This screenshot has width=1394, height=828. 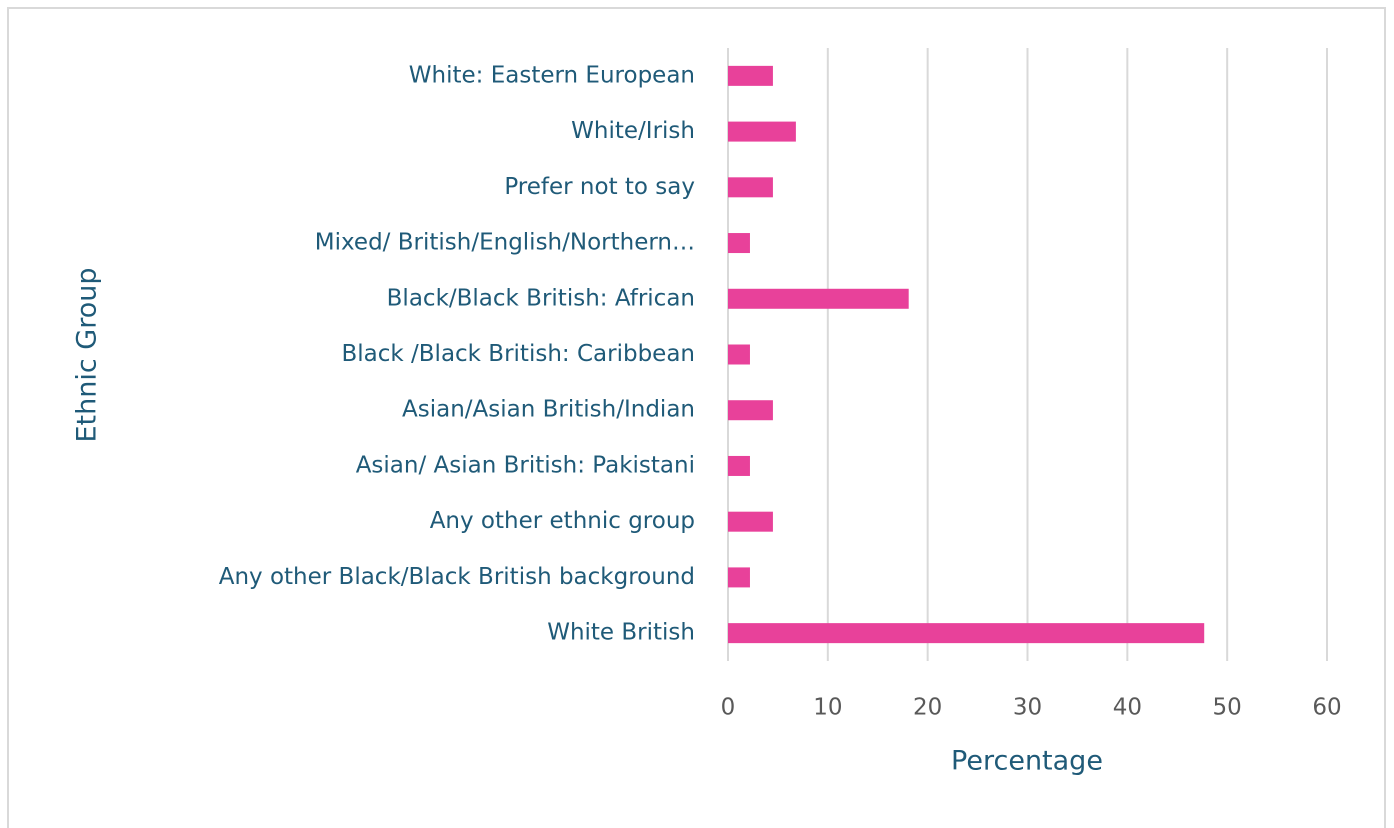 What do you see at coordinates (87, 355) in the screenshot?
I see `y-axis-title: Ethnic Group` at bounding box center [87, 355].